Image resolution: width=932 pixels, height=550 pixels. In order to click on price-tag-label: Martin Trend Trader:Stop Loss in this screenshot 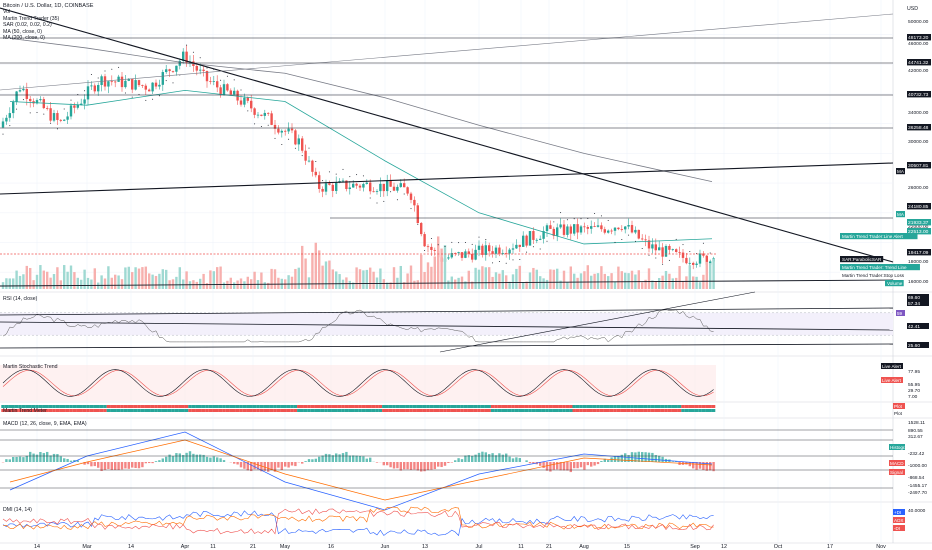, I will do `click(873, 275)`.